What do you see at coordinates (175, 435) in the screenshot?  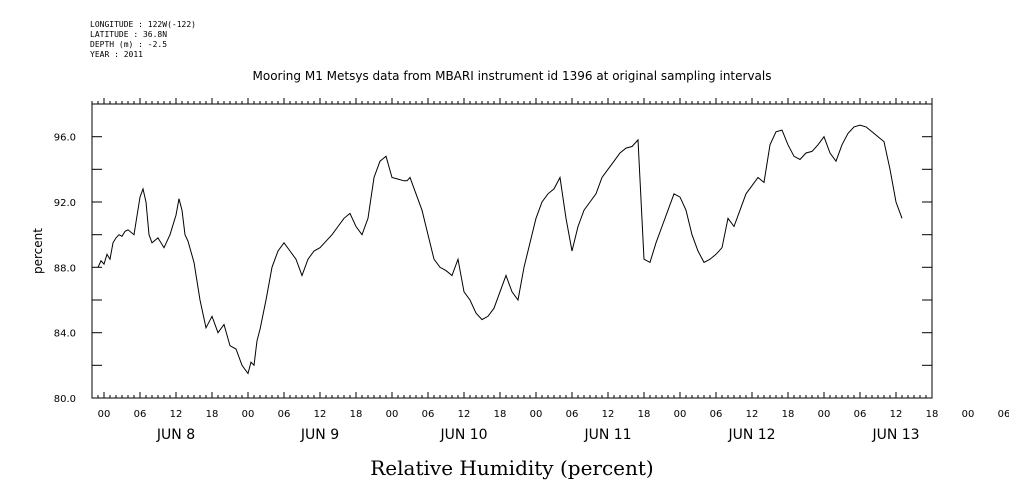 I see `day-label: JUN 8` at bounding box center [175, 435].